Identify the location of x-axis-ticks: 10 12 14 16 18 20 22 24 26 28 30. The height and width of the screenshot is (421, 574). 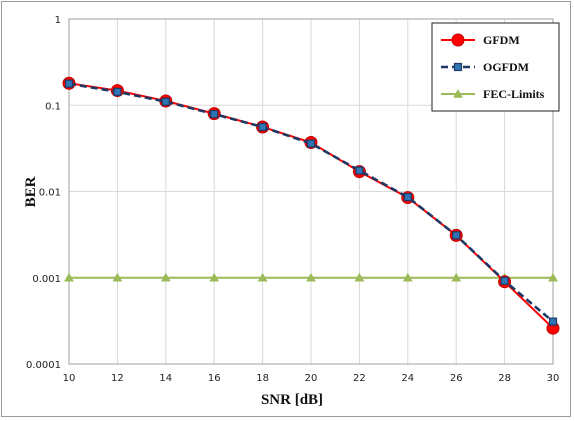
(311, 378).